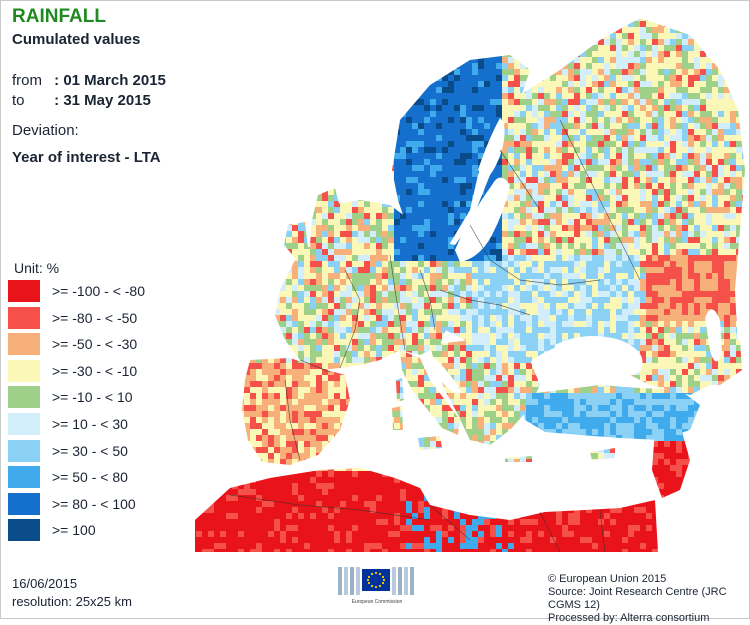 The width and height of the screenshot is (750, 625). I want to click on to-label: to, so click(31, 100).